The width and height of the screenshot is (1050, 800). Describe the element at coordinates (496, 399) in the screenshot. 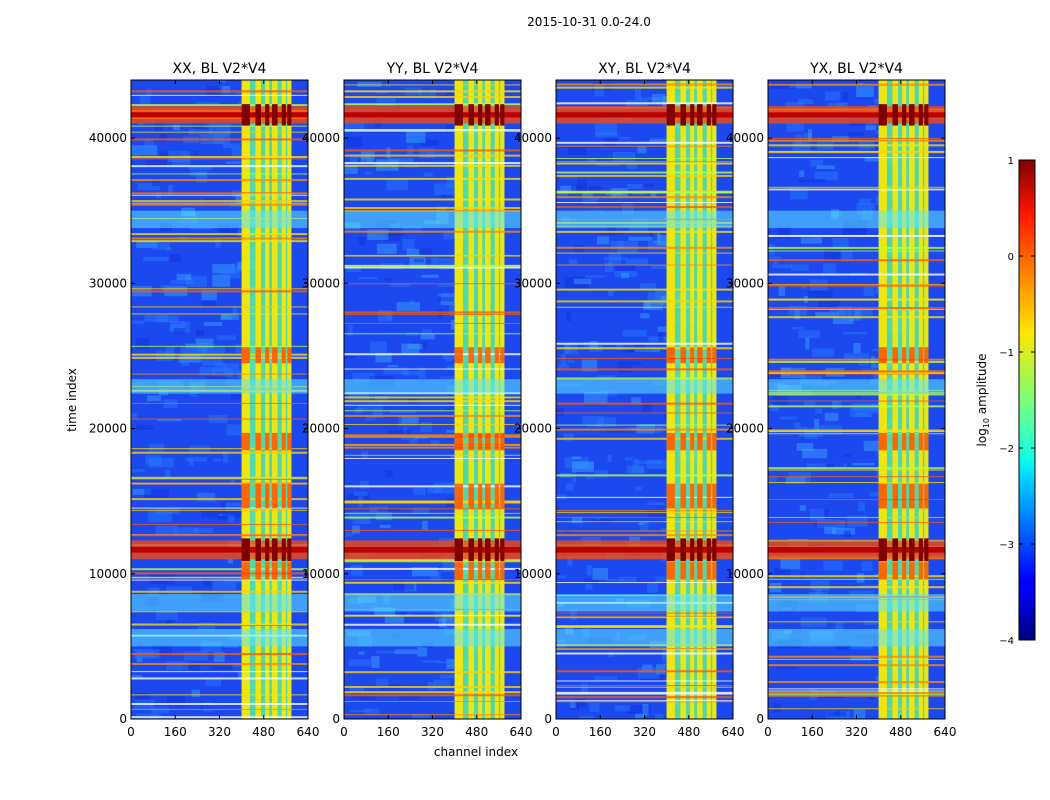

I see `band-column` at that location.